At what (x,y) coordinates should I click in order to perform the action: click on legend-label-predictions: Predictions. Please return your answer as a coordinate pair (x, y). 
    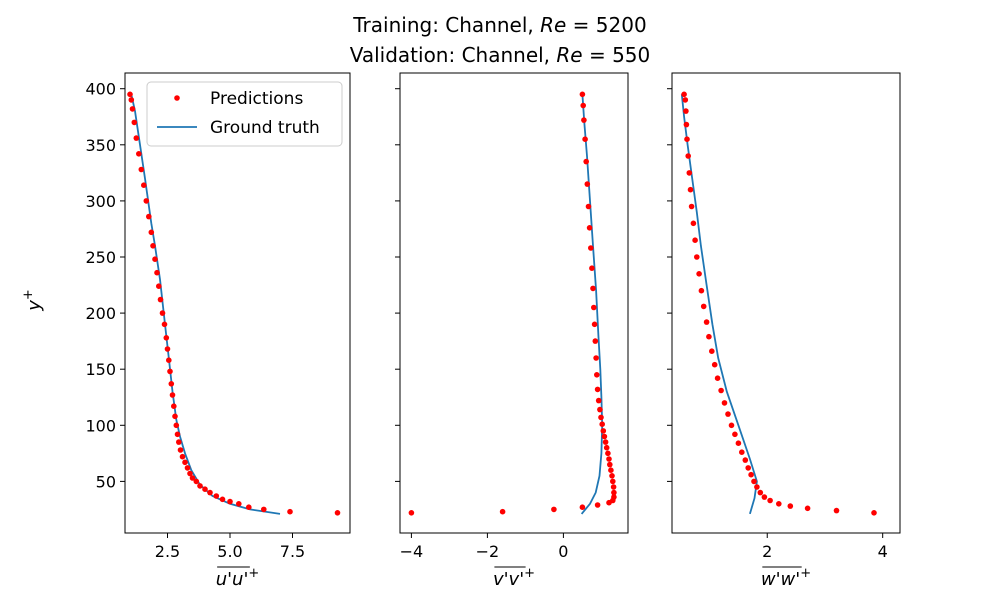
    Looking at the image, I should click on (256, 99).